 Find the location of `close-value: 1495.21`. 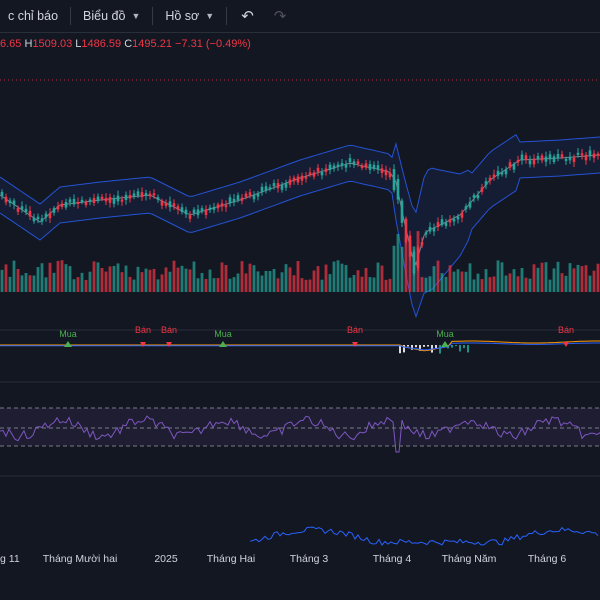

close-value: 1495.21 is located at coordinates (152, 44).